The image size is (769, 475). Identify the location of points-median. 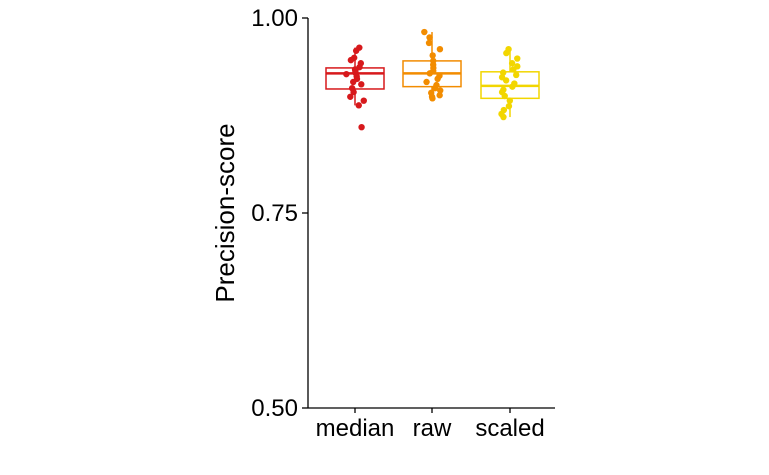
(355, 87).